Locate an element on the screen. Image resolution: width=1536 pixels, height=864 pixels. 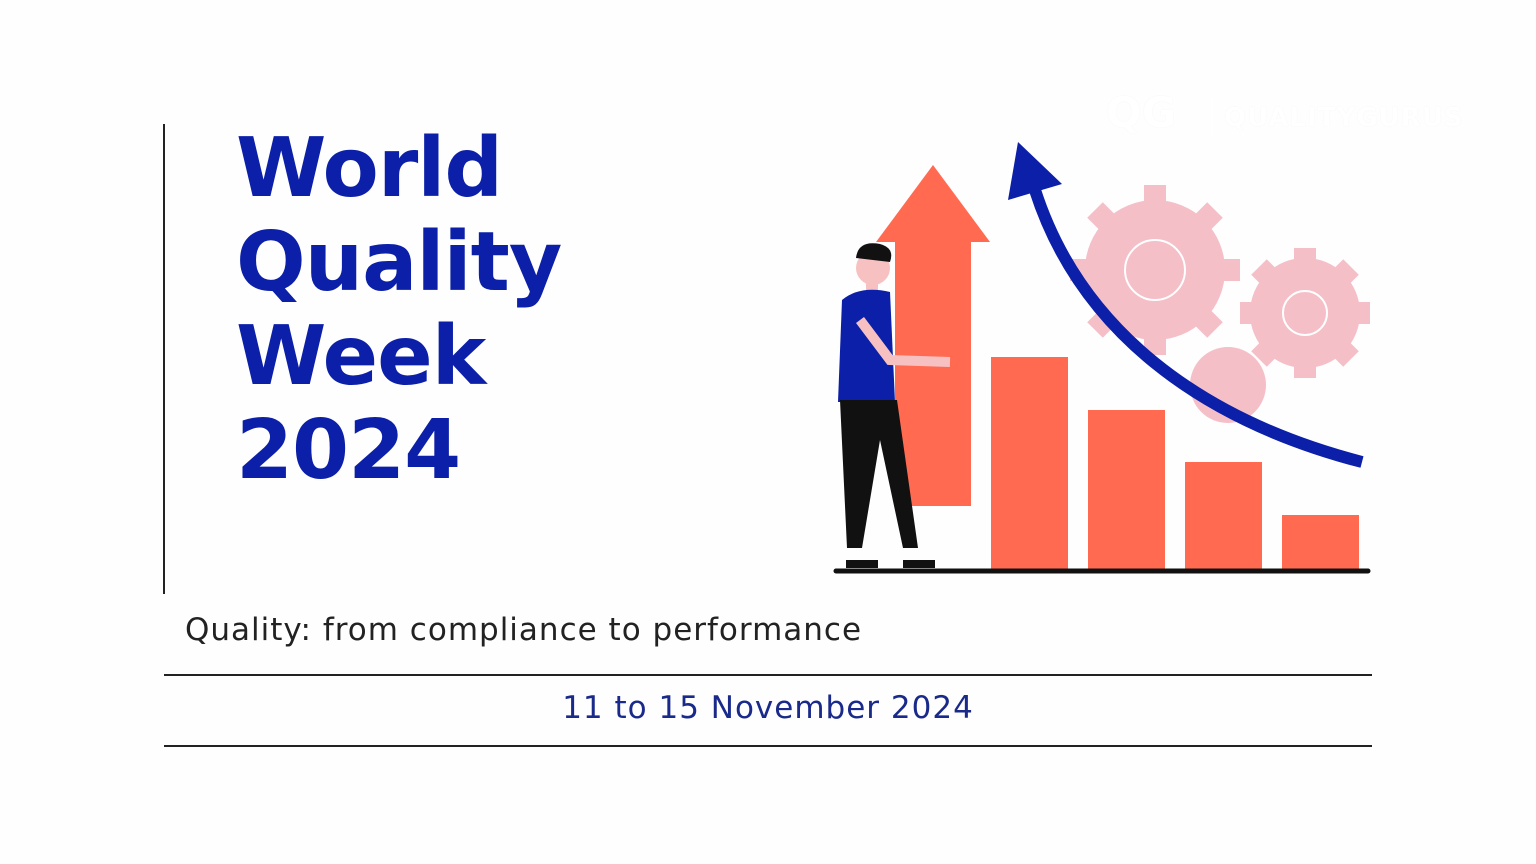
trend-arrow is located at coordinates (1196, 328).